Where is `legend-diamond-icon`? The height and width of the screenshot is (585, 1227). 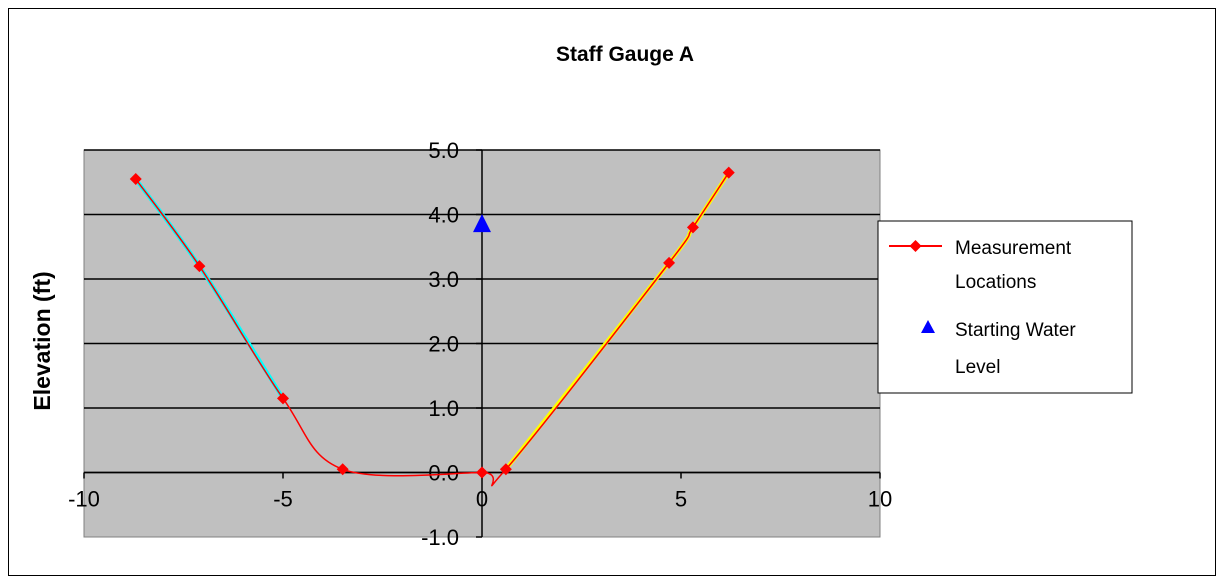 legend-diamond-icon is located at coordinates (915, 246).